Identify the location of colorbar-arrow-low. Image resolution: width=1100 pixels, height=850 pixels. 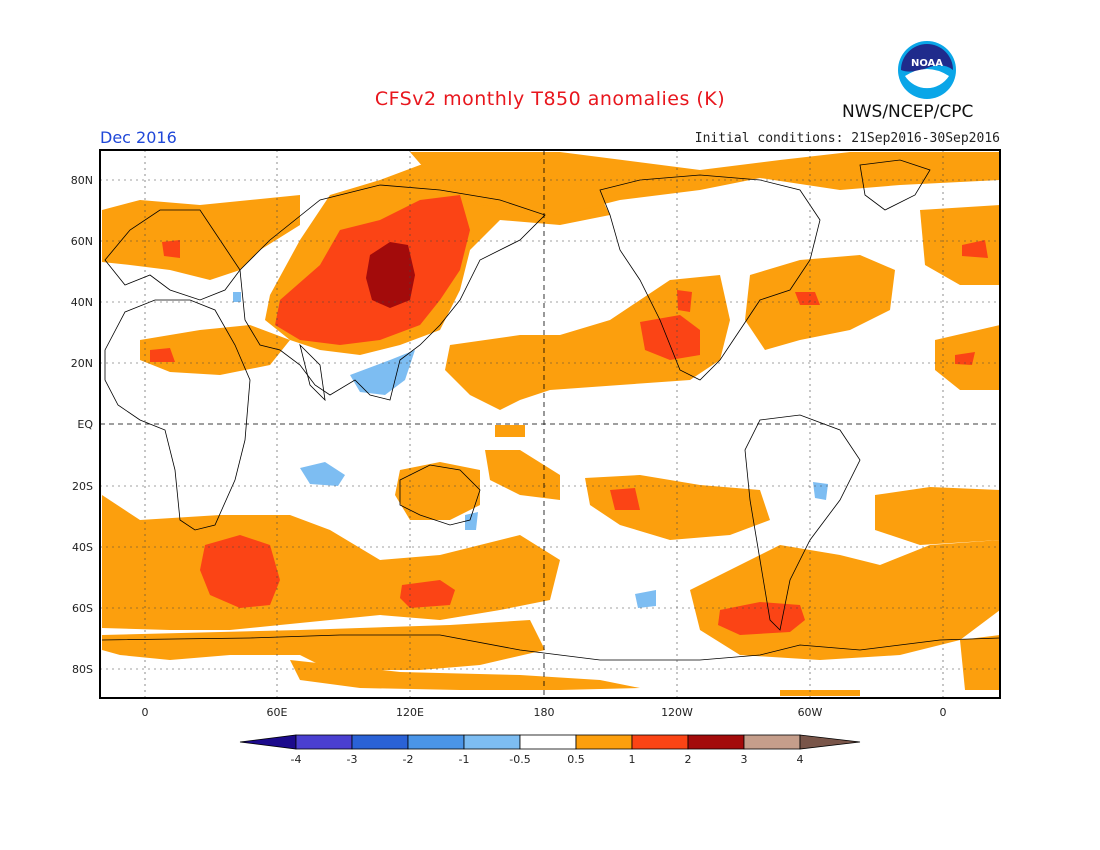
(268, 742).